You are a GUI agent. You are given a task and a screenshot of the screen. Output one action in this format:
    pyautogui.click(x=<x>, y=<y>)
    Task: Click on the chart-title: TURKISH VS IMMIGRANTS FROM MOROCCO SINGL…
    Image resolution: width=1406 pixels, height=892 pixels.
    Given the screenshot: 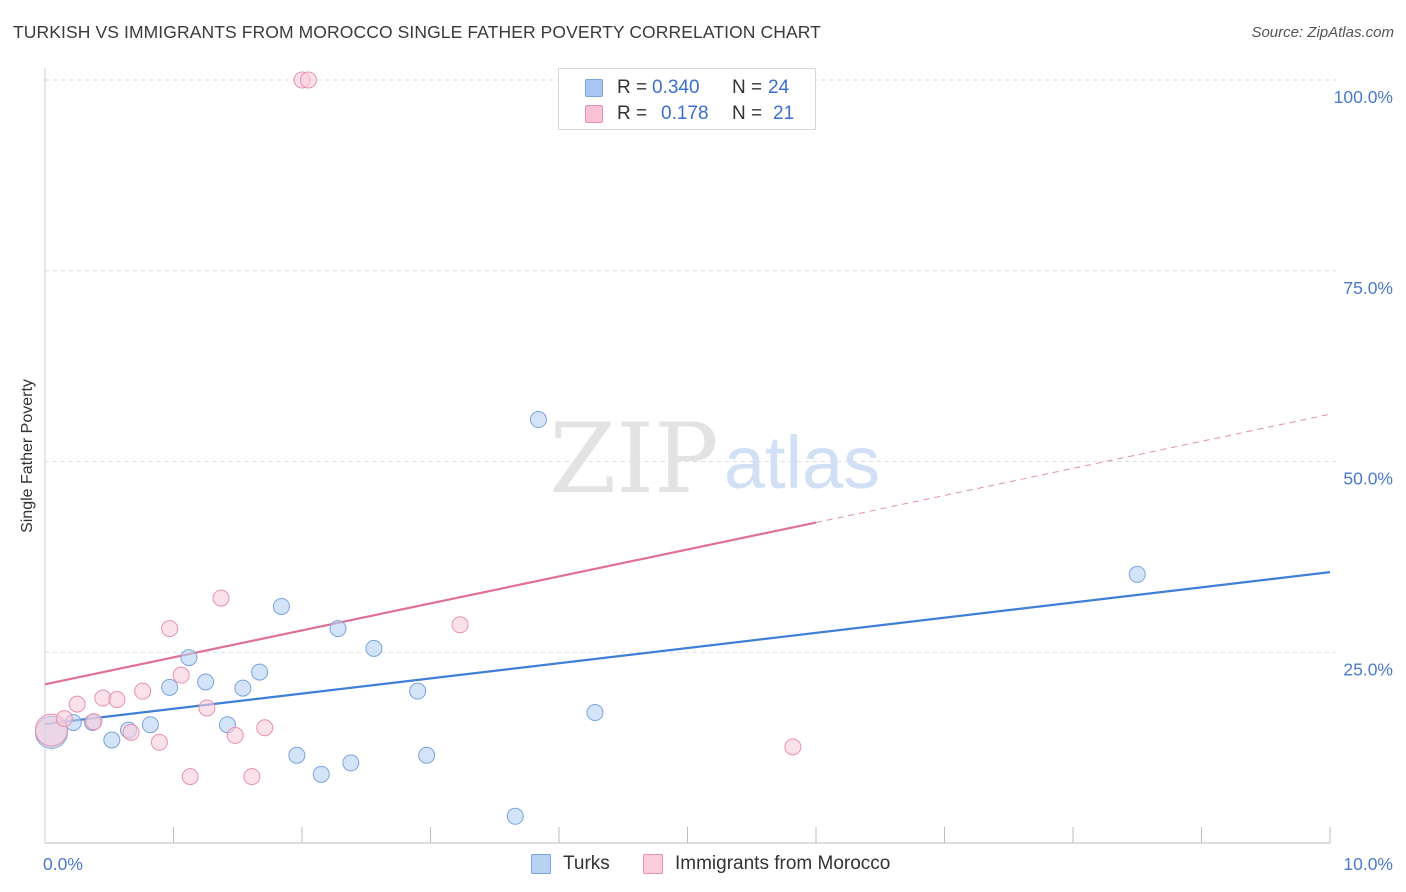 What is the action you would take?
    pyautogui.click(x=417, y=32)
    